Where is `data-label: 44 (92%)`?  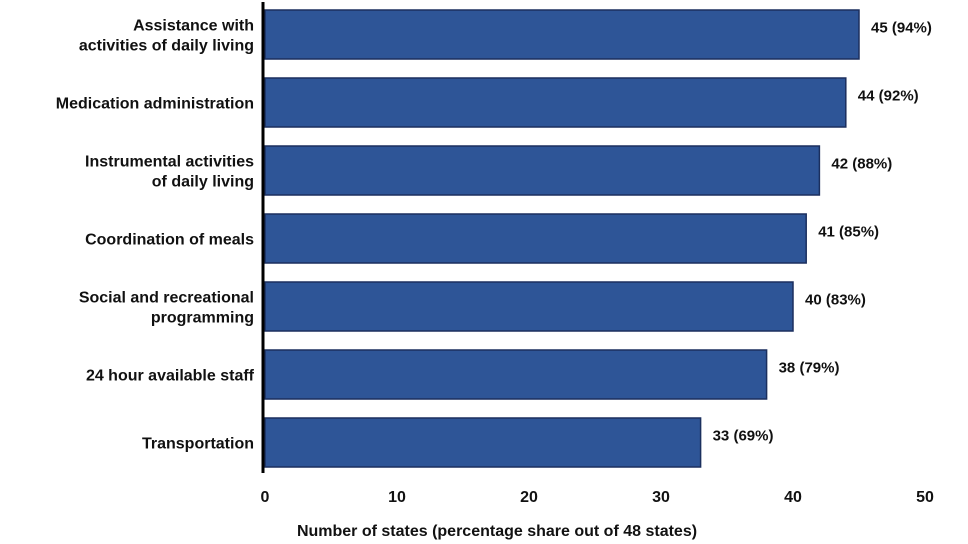 data-label: 44 (92%) is located at coordinates (888, 96).